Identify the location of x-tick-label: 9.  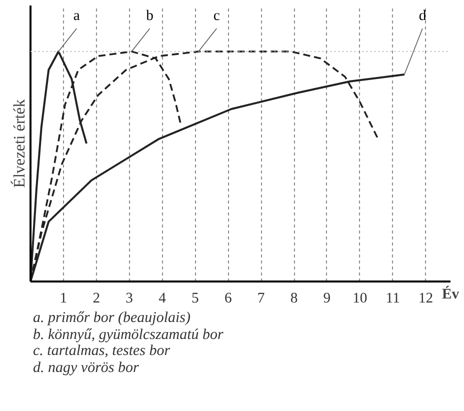
(327, 298).